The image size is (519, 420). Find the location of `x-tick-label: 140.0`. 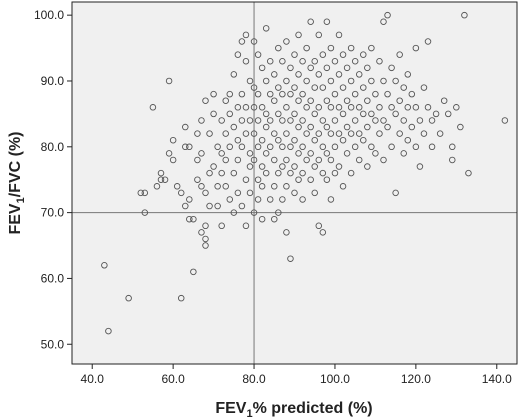

x-tick-label: 140.0 is located at coordinates (497, 379).